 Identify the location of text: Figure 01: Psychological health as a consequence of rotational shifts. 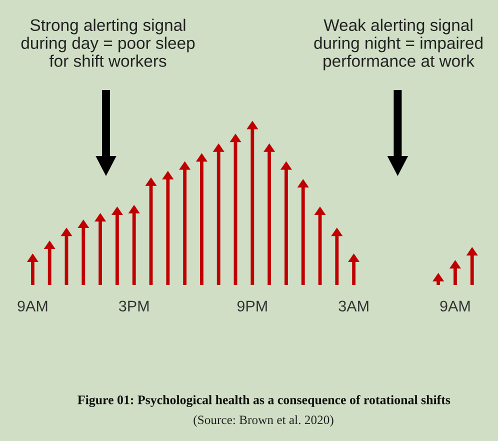
(264, 401).